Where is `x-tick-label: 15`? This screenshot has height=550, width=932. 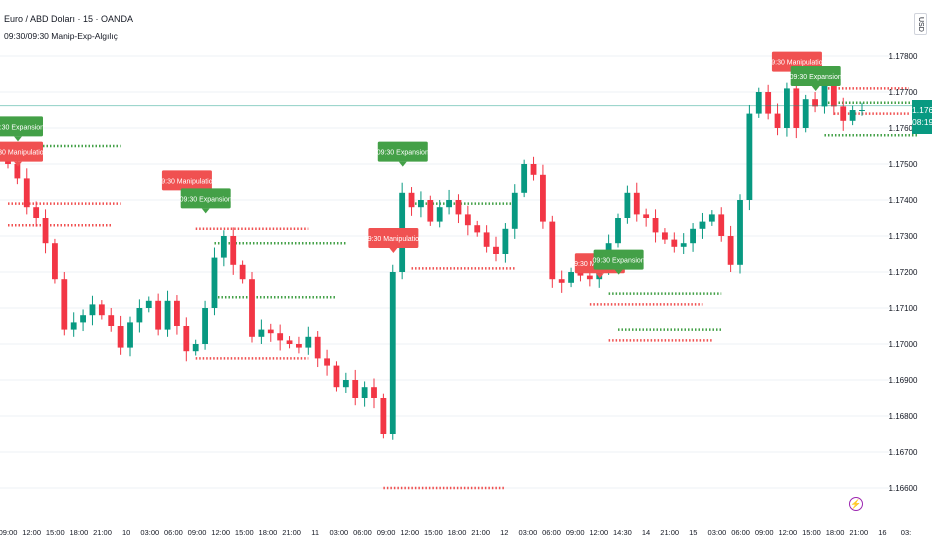 x-tick-label: 15 is located at coordinates (693, 532).